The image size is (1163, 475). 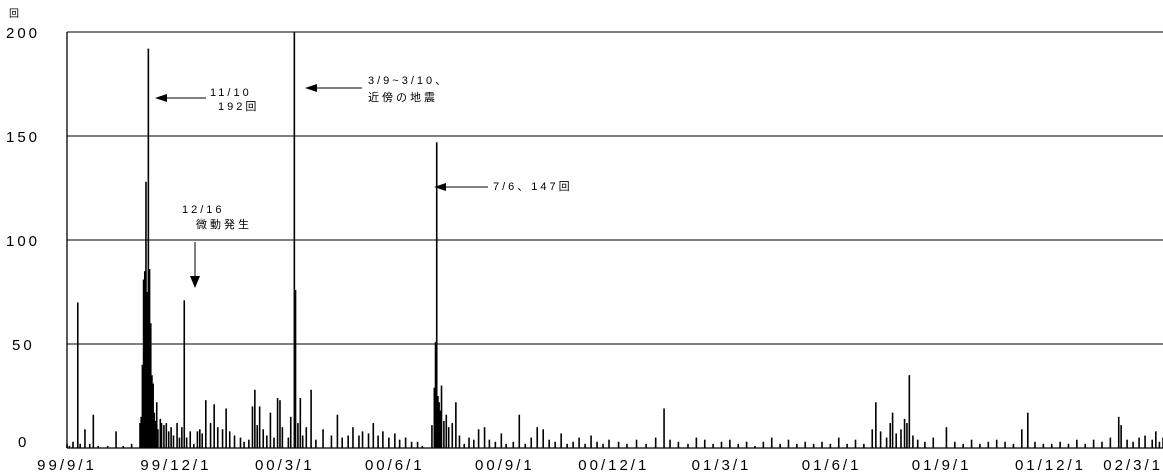 I want to click on annotation-12-16-date: 12/16, so click(x=203, y=210).